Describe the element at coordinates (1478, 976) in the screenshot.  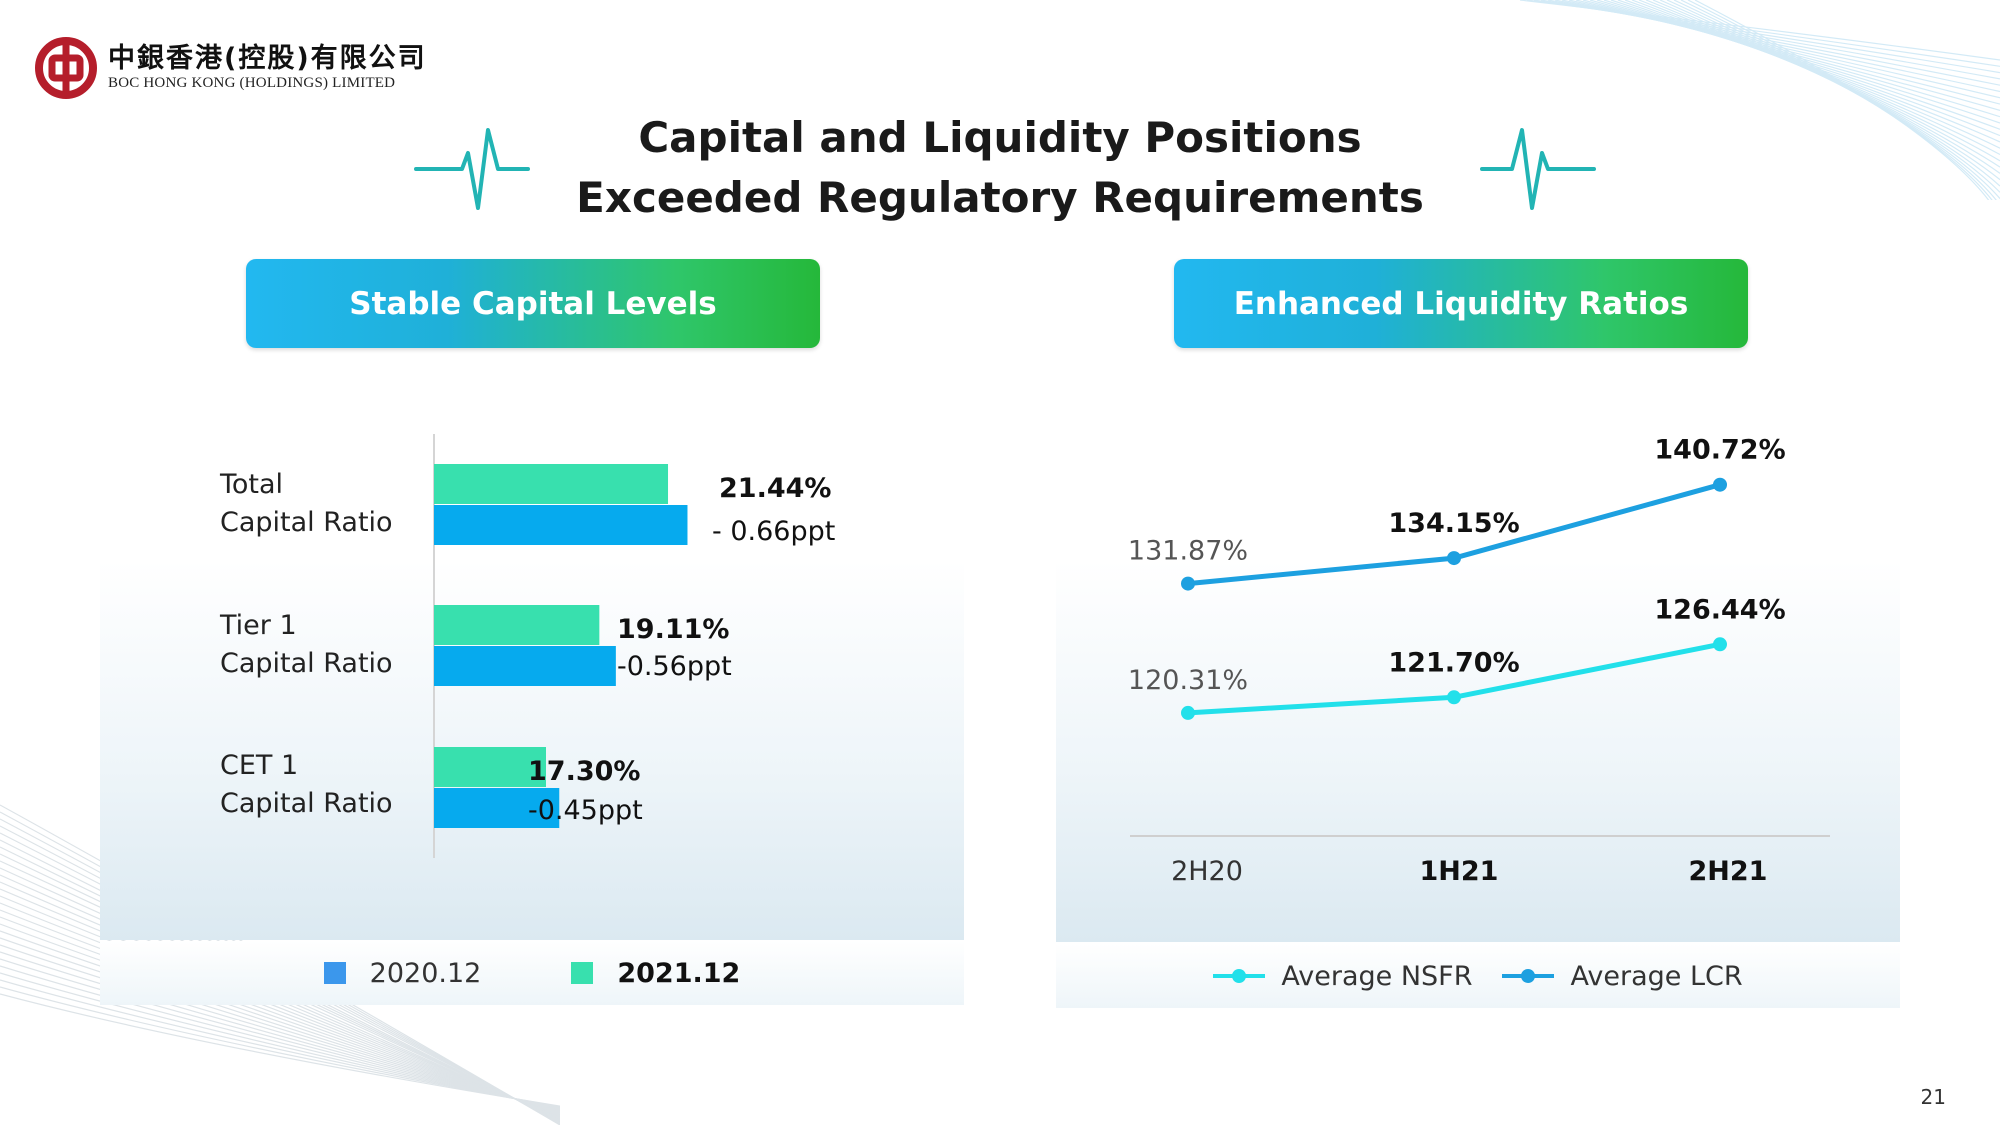
I see `liquidity-chart-legend: Average NSFR Average LCR` at that location.